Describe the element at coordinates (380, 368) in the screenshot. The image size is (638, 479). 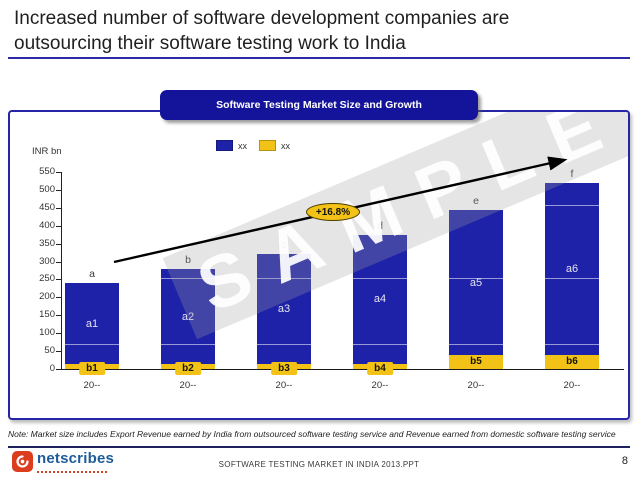
I see `yellow-segment-label: b4` at that location.